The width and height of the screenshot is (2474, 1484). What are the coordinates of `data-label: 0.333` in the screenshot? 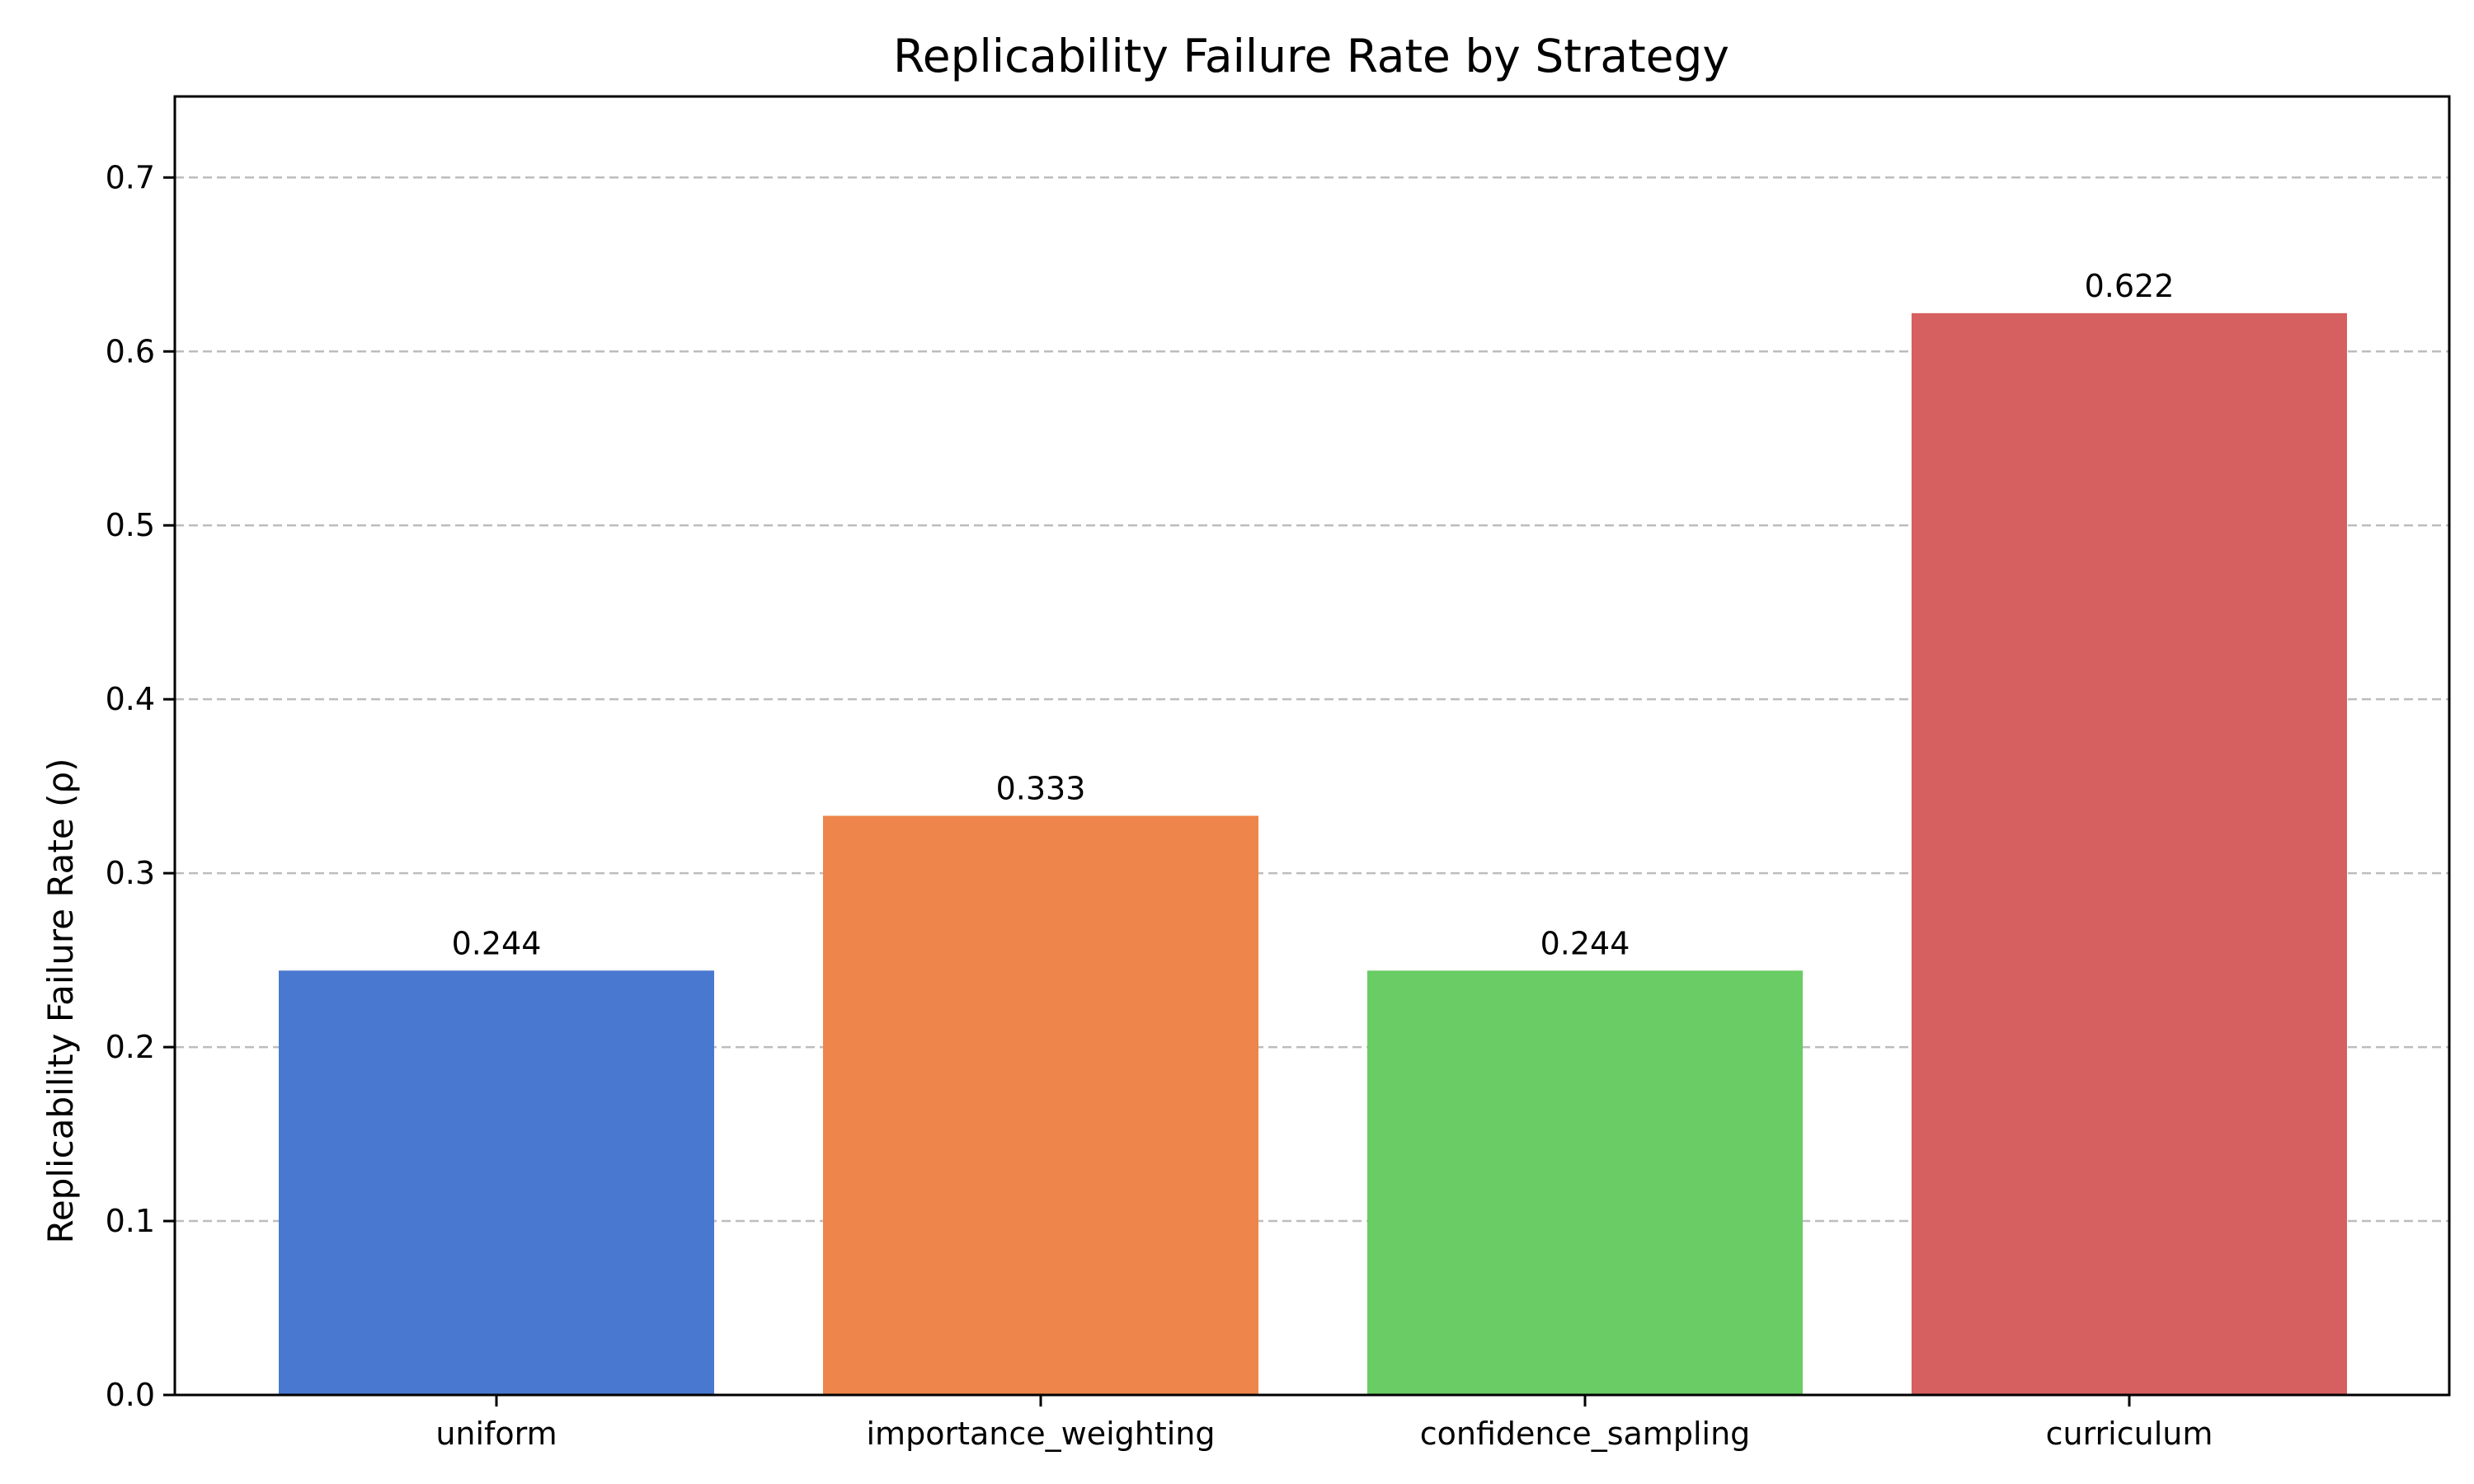 It's located at (1041, 789).